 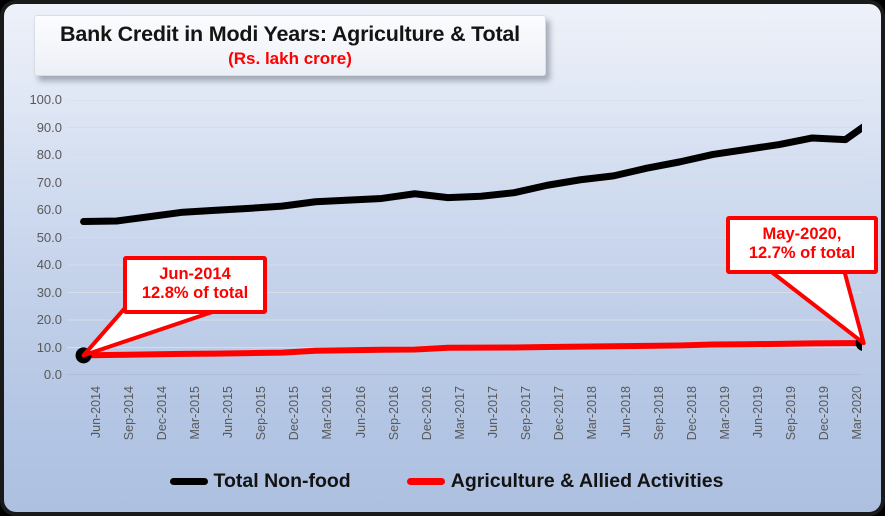 What do you see at coordinates (49, 182) in the screenshot?
I see `y-axis-tick-label: 70.0` at bounding box center [49, 182].